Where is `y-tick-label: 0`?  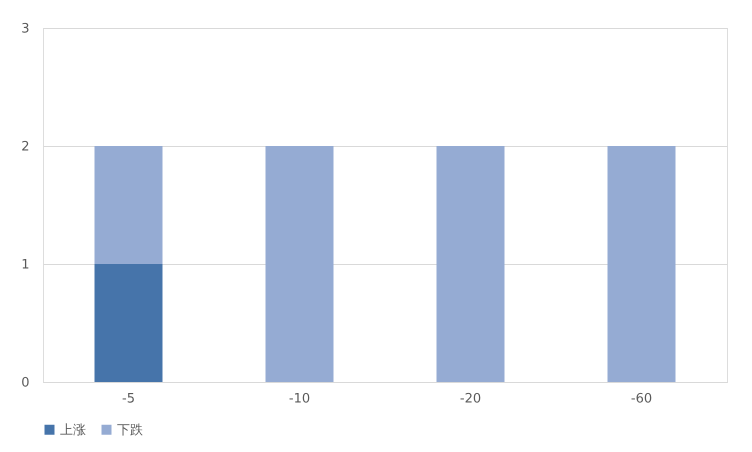
y-tick-label: 0 is located at coordinates (25, 383).